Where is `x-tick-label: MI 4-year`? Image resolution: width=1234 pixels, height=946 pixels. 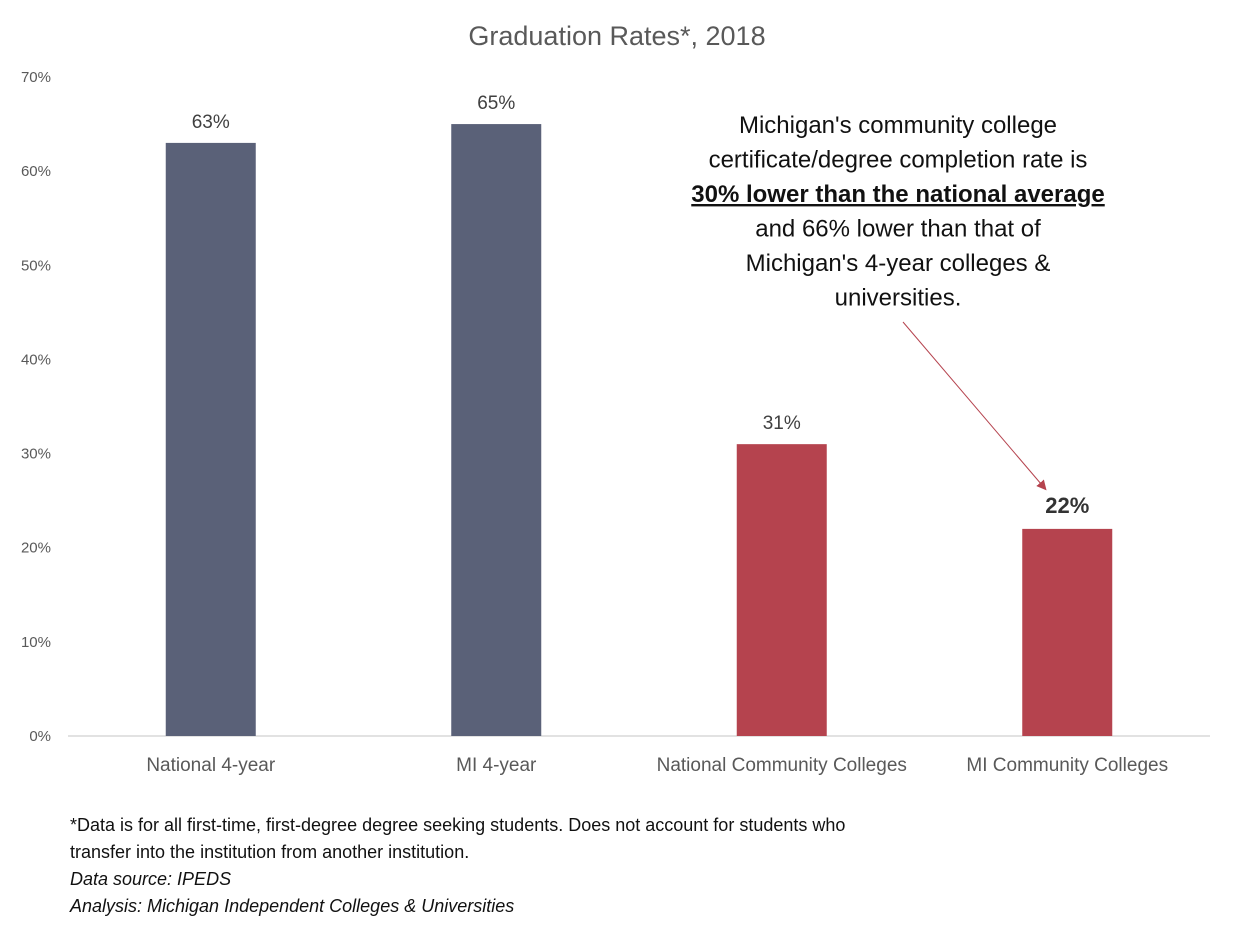
x-tick-label: MI 4-year is located at coordinates (496, 765).